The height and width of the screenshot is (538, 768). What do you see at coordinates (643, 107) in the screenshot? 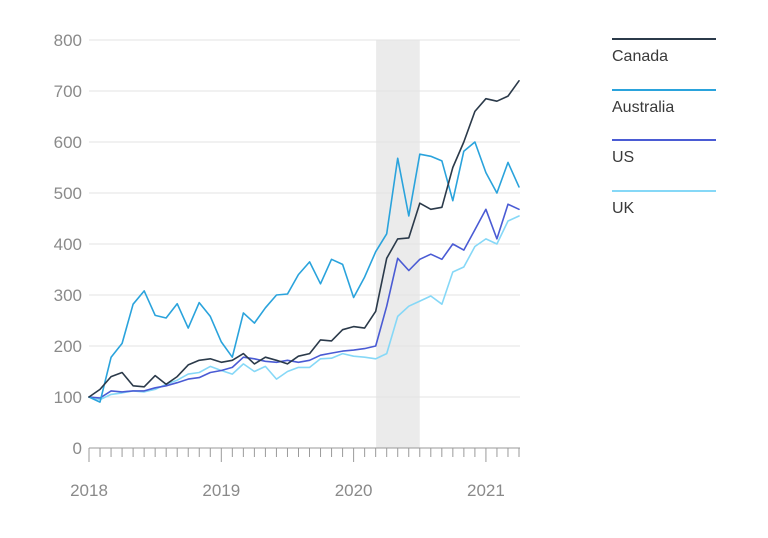
I see `legend-label: Australia` at bounding box center [643, 107].